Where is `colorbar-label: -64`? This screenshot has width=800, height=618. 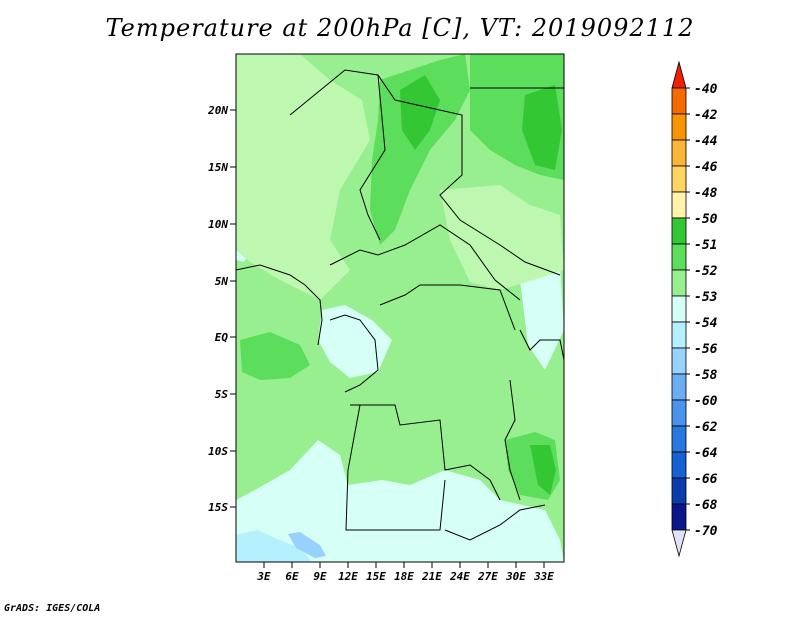
colorbar-label: -64 is located at coordinates (706, 453).